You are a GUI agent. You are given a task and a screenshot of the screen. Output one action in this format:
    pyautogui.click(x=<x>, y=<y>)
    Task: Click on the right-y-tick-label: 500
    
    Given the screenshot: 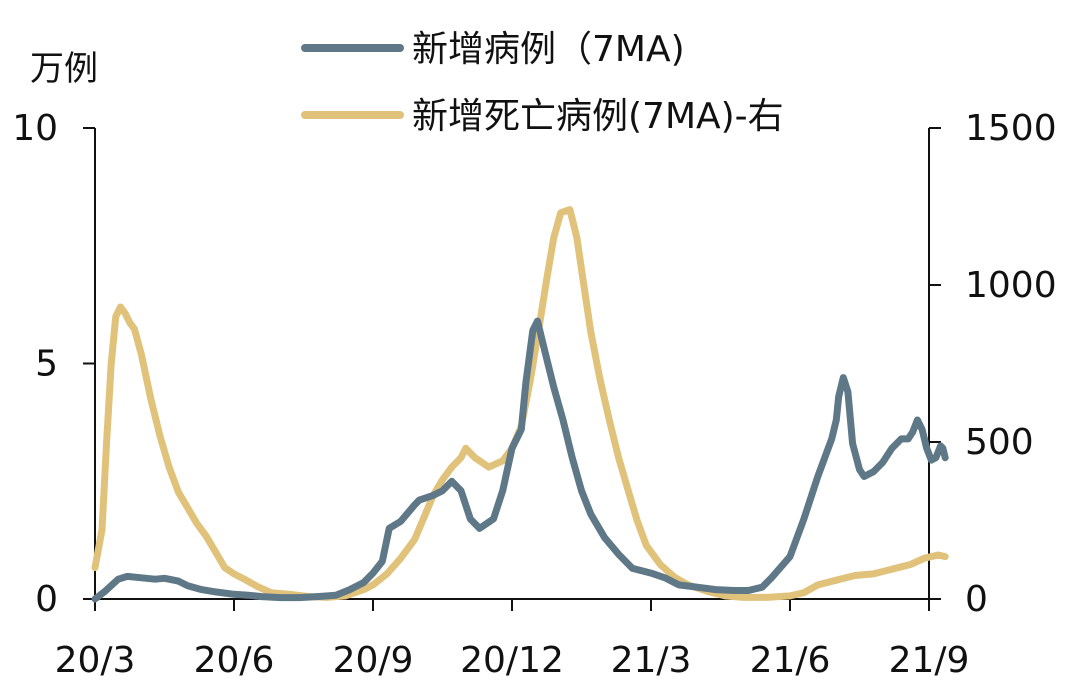 What is the action you would take?
    pyautogui.click(x=999, y=442)
    